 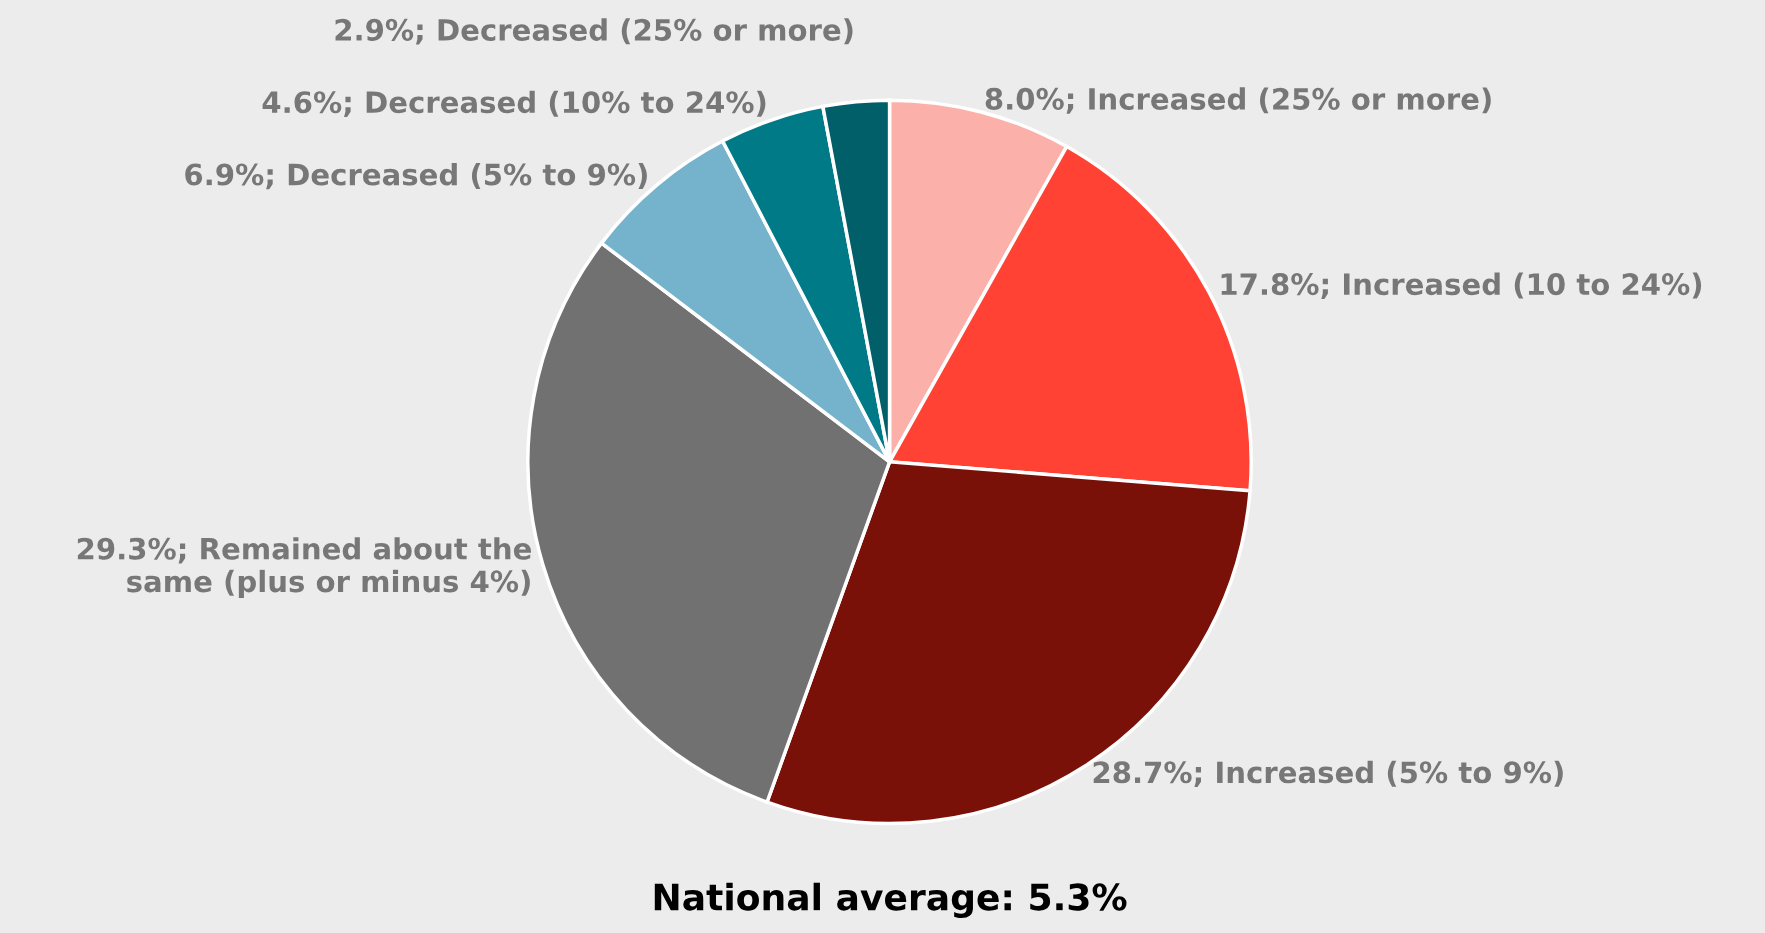 What do you see at coordinates (594, 31) in the screenshot?
I see `slice-label: 2.9%; Decreased (25% or more)` at bounding box center [594, 31].